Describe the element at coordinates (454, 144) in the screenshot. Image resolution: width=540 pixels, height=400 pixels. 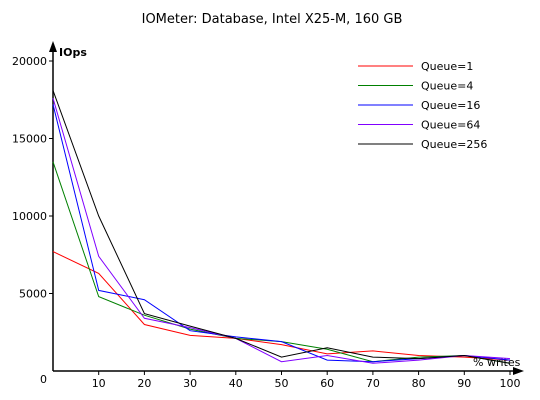
I see `legend-label-queue-256: Queue=256` at that location.